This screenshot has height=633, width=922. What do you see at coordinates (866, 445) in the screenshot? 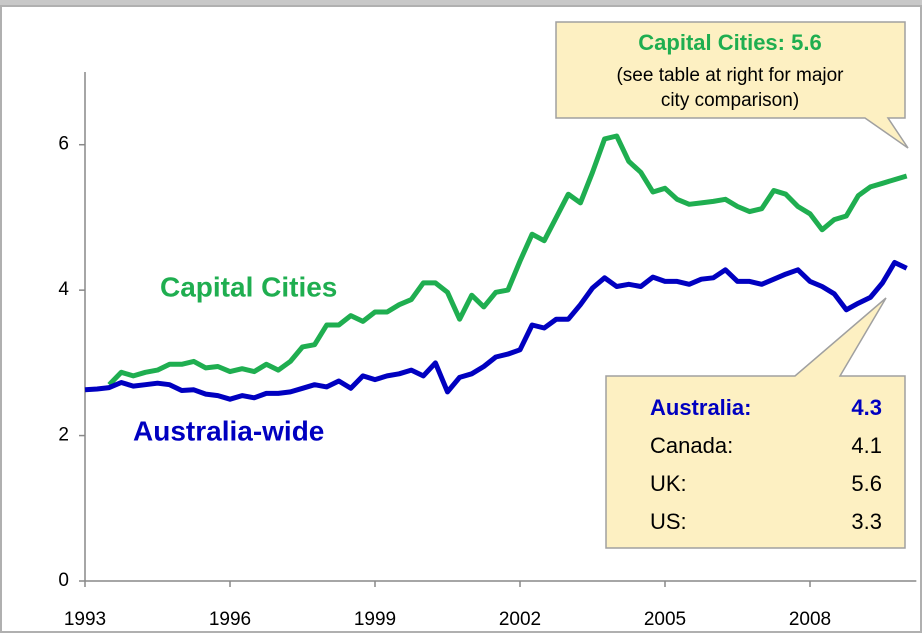
I see `table-value: 4.1` at bounding box center [866, 445].